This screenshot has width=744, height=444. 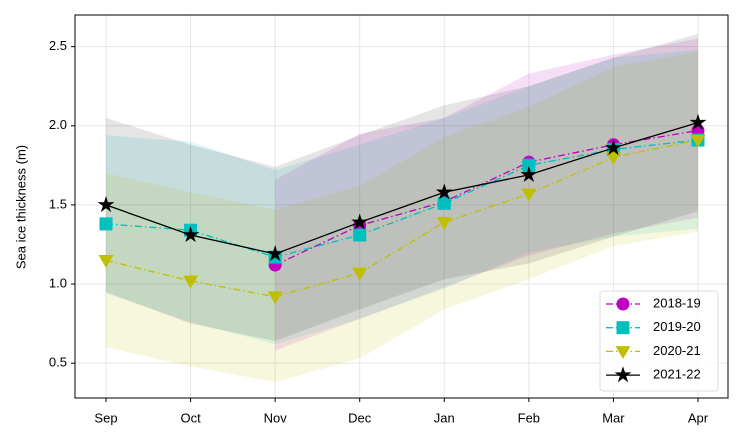 I want to click on y-tick-label: 1.0, so click(x=58, y=282).